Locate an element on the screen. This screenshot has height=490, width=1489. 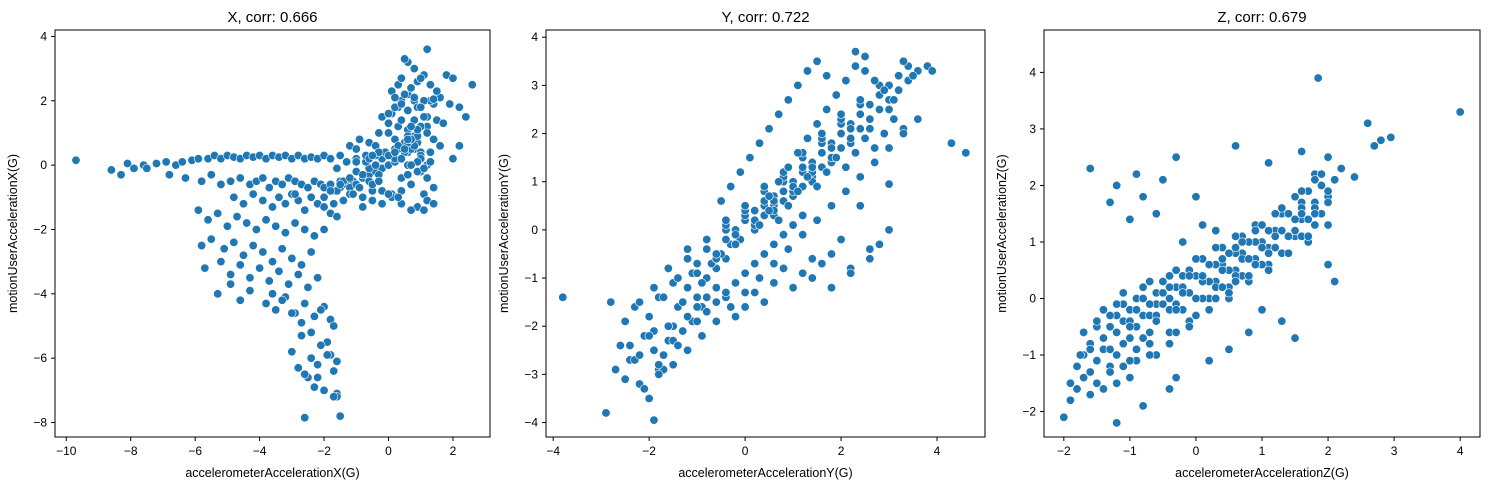
y-tick-label: 3 is located at coordinates (1032, 129).